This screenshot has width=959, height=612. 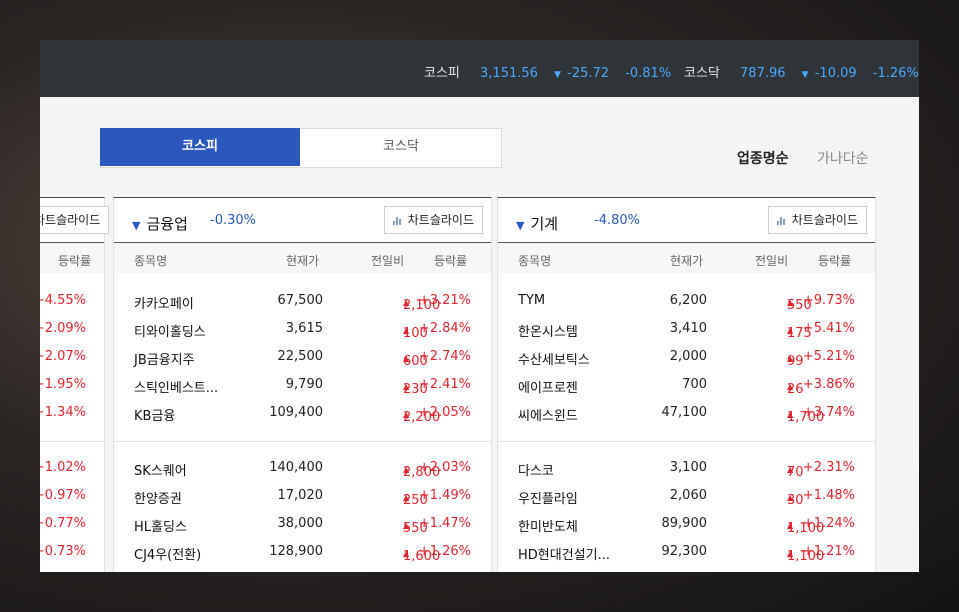 What do you see at coordinates (444, 551) in the screenshot?
I see `stock-rate: +1.26%` at bounding box center [444, 551].